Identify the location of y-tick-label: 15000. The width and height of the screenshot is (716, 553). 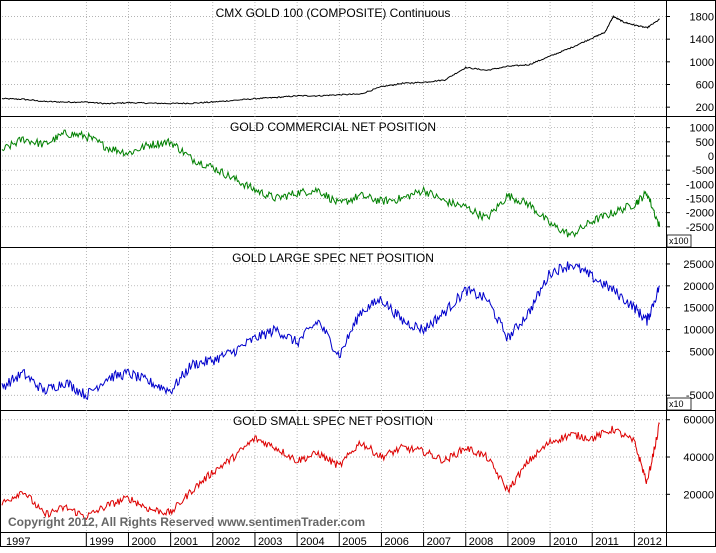
(698, 309).